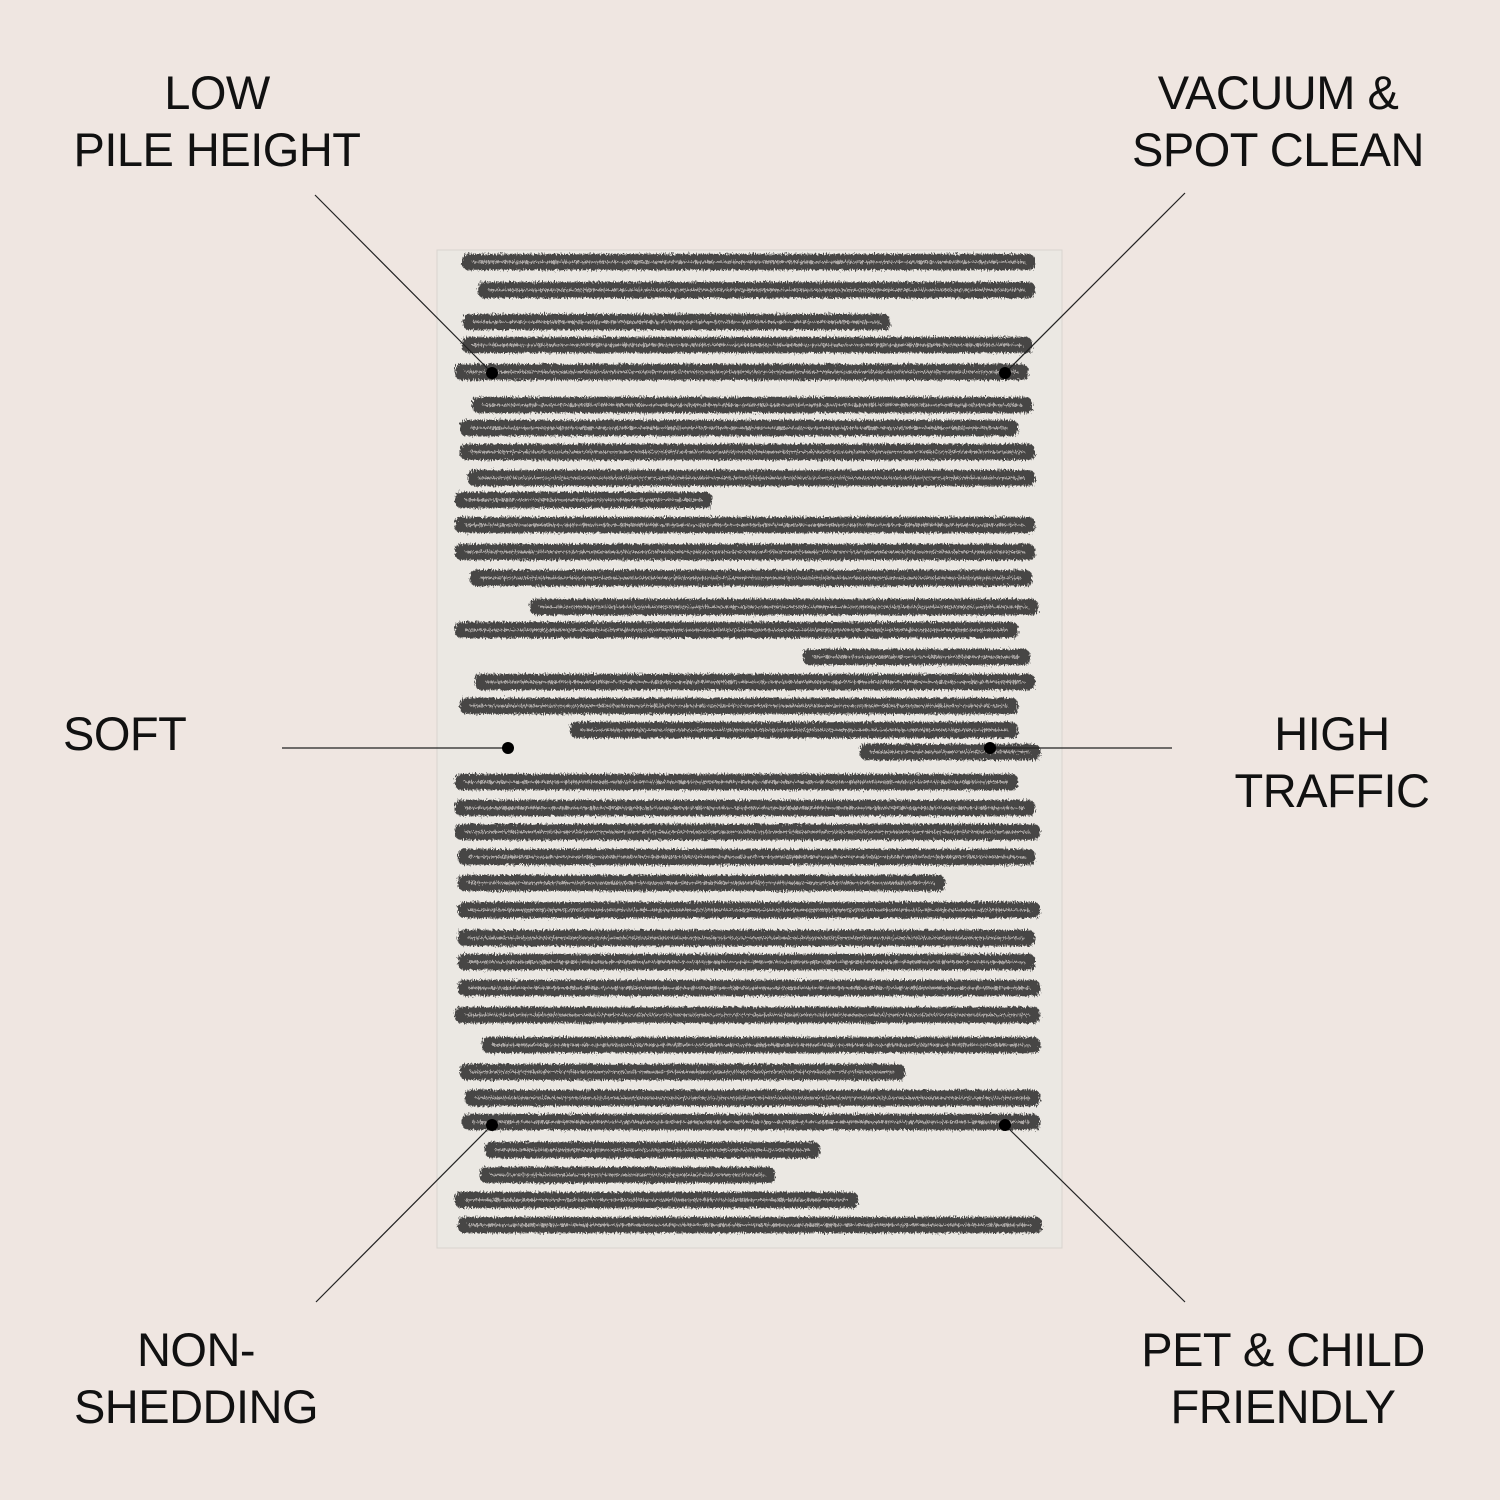 This screenshot has width=1500, height=1500. I want to click on feature-vacuum-spot-clean: VACUUM & SPOT CLEAN, so click(1278, 121).